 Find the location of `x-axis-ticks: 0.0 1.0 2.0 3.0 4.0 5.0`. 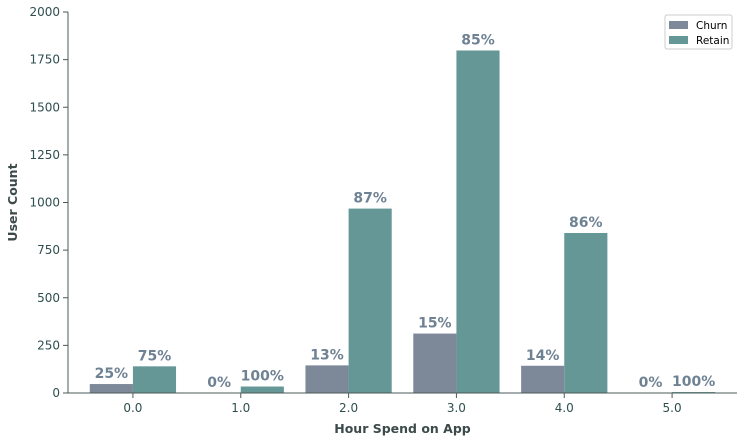

x-axis-ticks: 0.0 1.0 2.0 3.0 4.0 5.0 is located at coordinates (402, 404).